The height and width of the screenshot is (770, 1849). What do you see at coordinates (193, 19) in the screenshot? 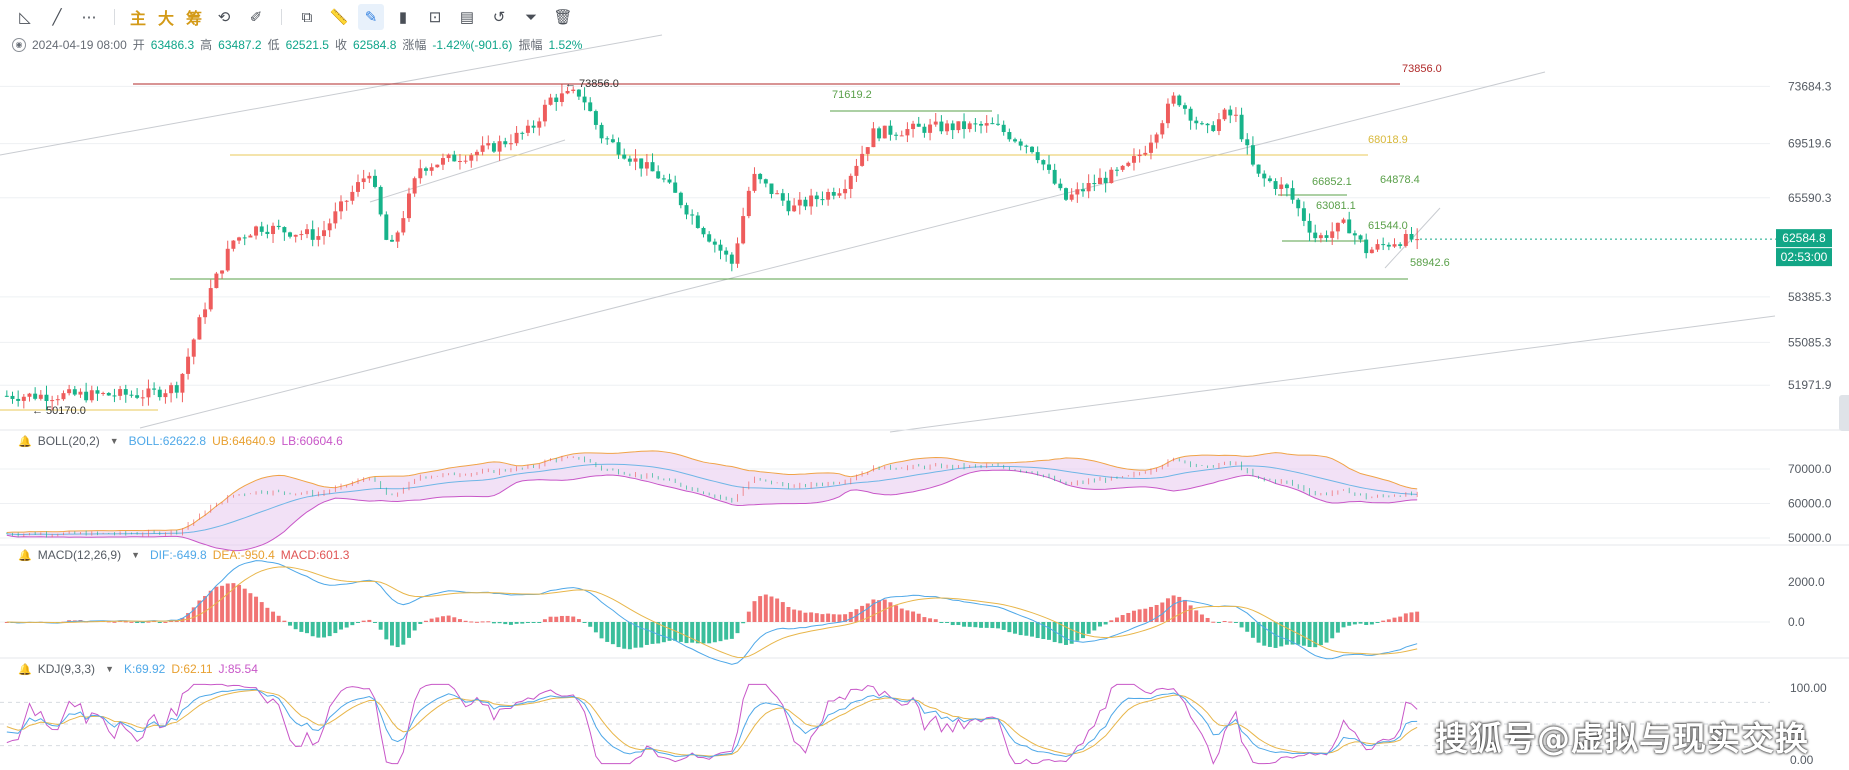
I see `chip-button: 筹` at bounding box center [193, 19].